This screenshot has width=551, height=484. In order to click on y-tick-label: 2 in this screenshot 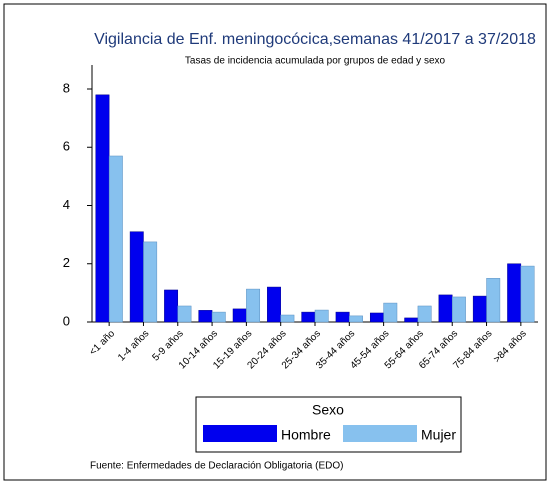, I will do `click(66, 262)`.